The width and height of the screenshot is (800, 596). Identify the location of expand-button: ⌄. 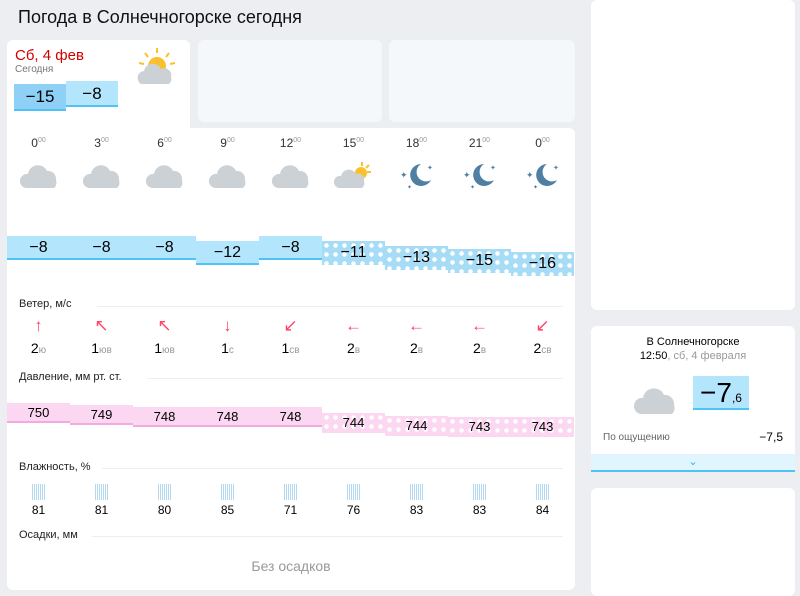
(693, 463).